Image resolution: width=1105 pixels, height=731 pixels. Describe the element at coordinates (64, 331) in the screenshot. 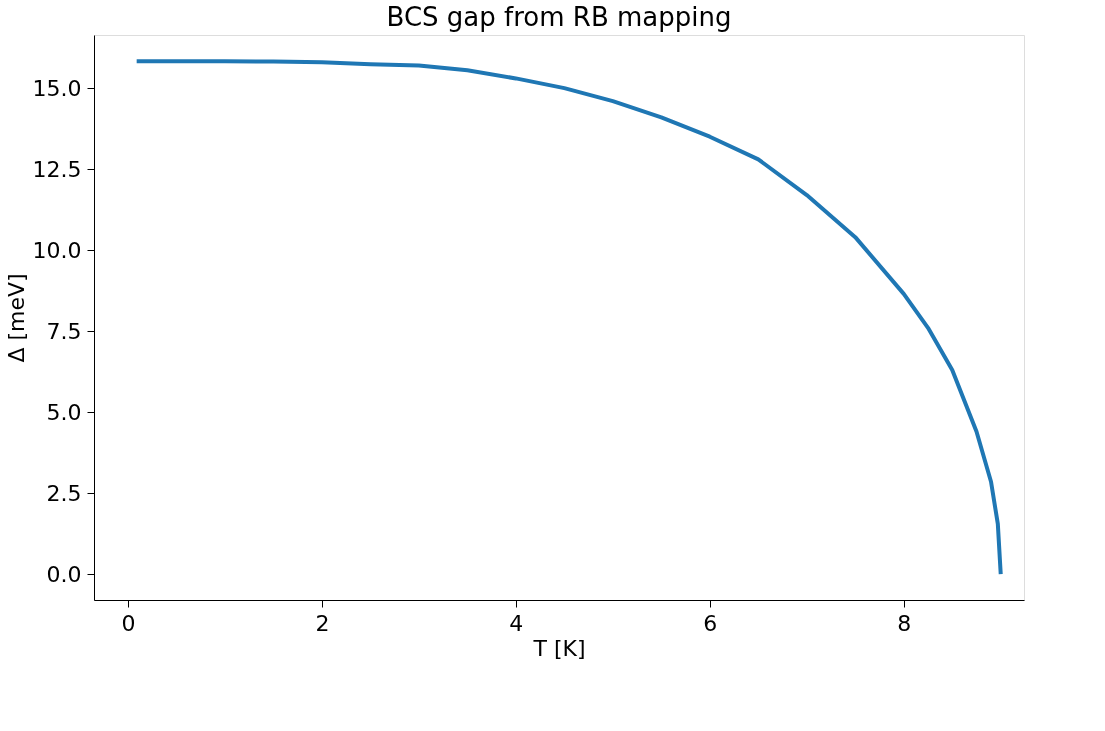

I see `y-tick-label: 7.5` at that location.